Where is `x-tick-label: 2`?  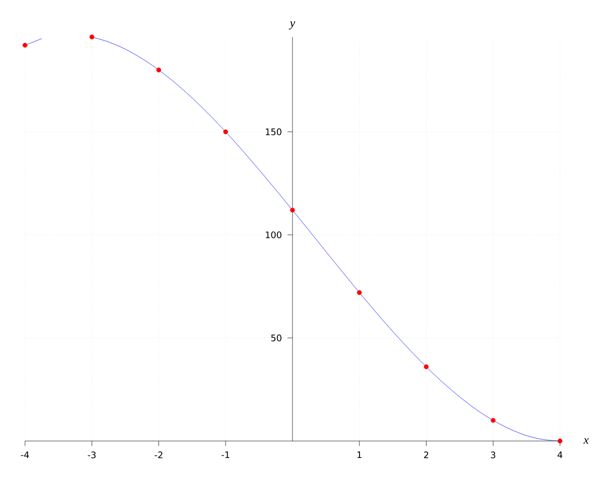
x-tick-label: 2 is located at coordinates (426, 455).